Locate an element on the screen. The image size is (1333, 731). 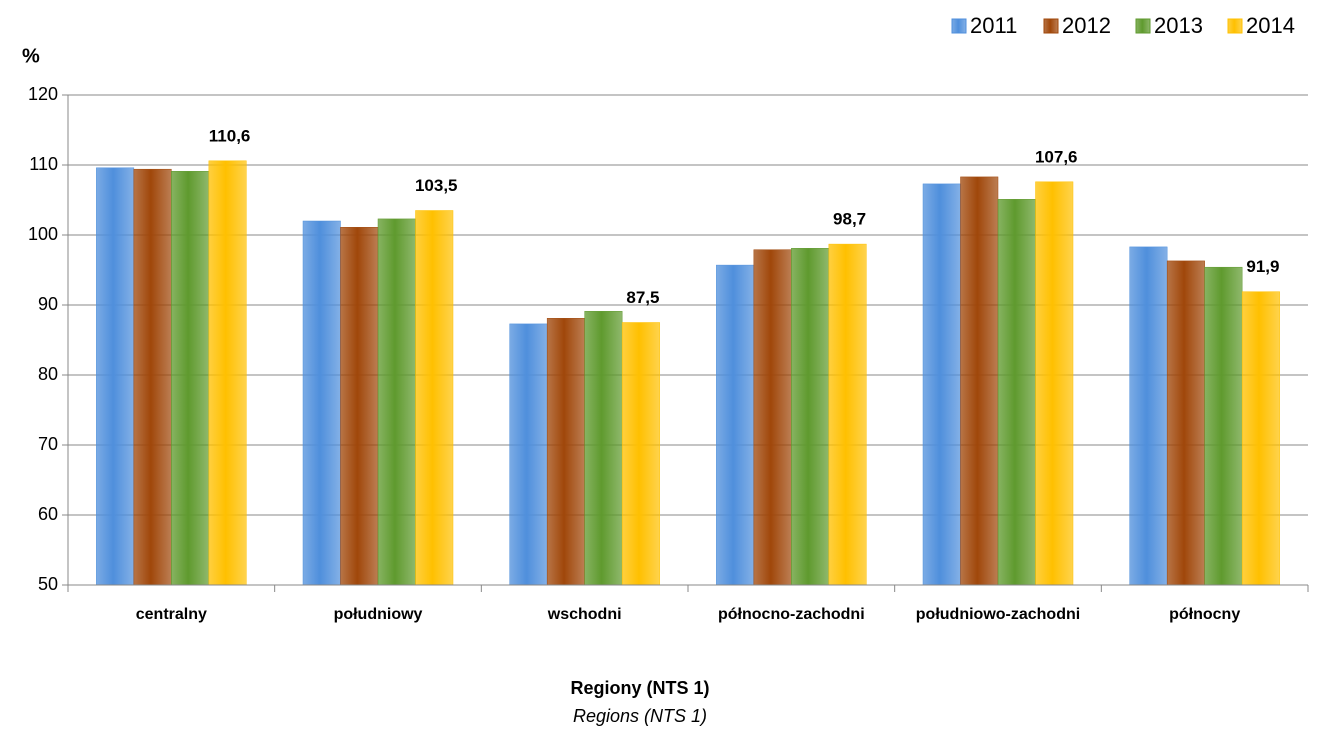
y-tick-label: 100 is located at coordinates (43, 234).